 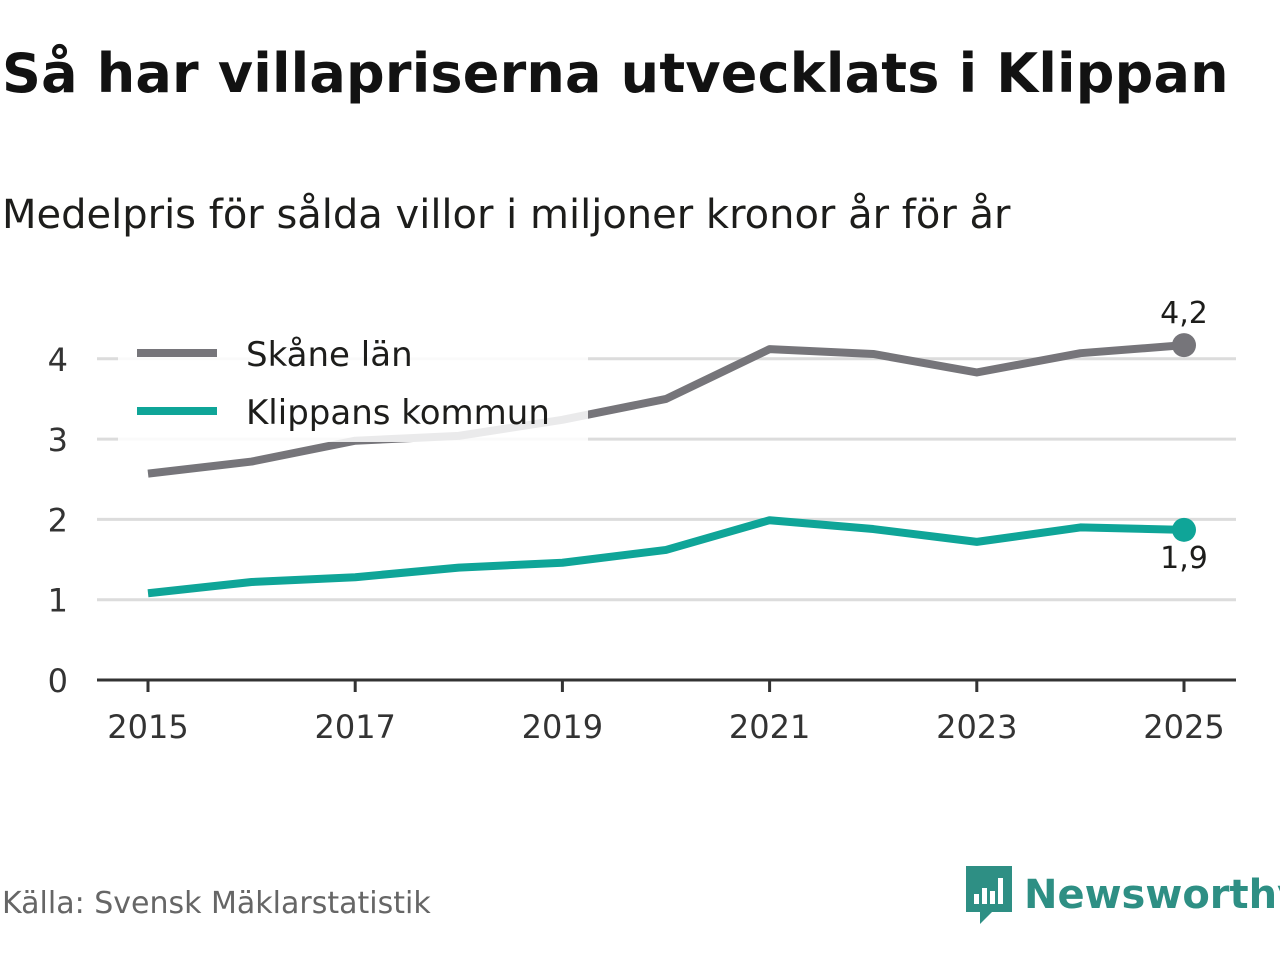 What do you see at coordinates (562, 727) in the screenshot?
I see `x-tick-label-2019: 2019` at bounding box center [562, 727].